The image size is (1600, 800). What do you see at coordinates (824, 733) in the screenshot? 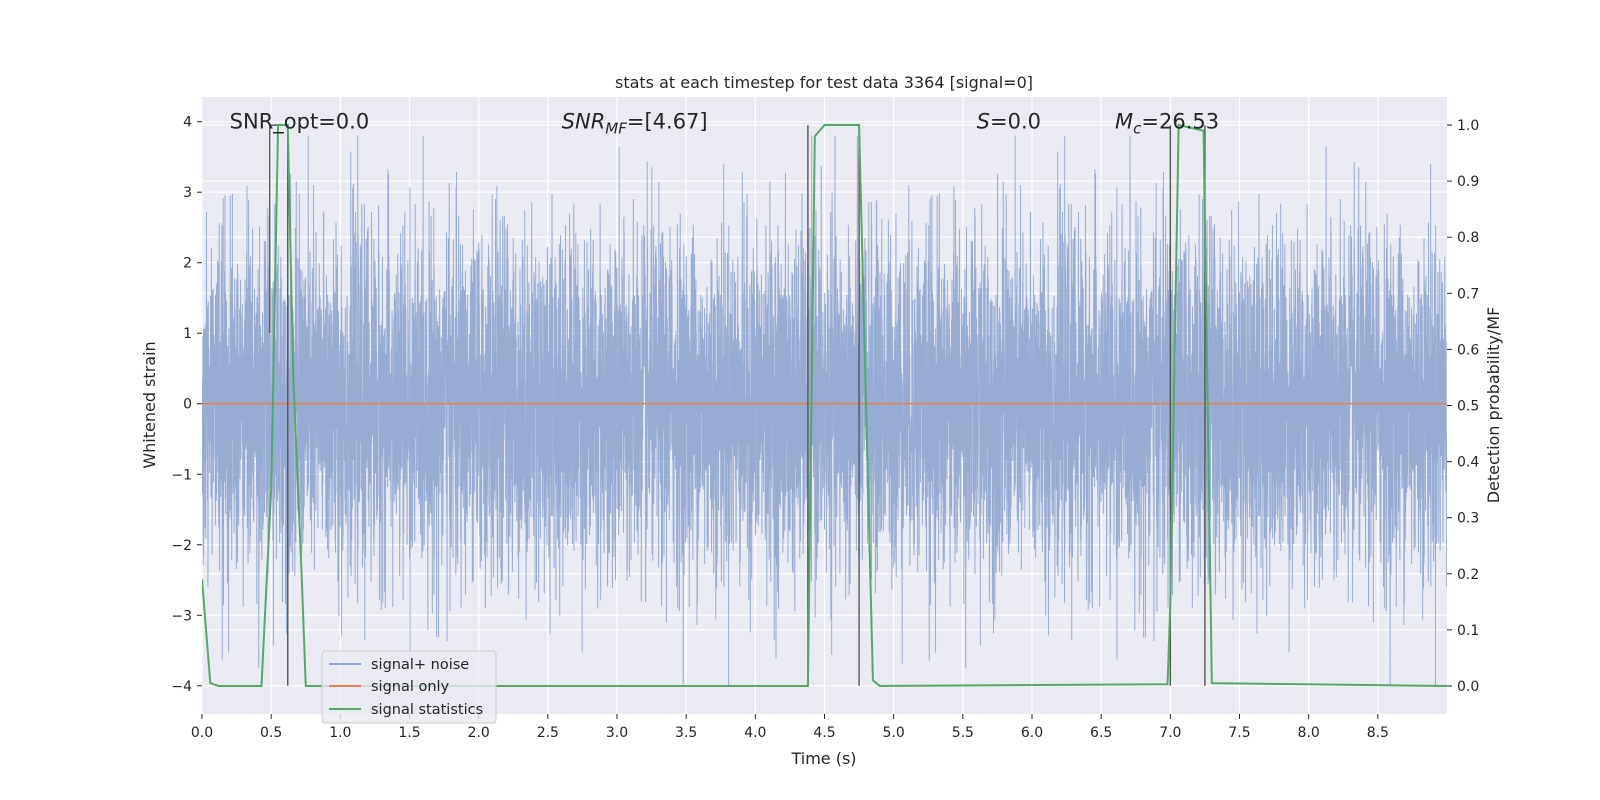
I see `x-tick-label: 4.5` at bounding box center [824, 733].